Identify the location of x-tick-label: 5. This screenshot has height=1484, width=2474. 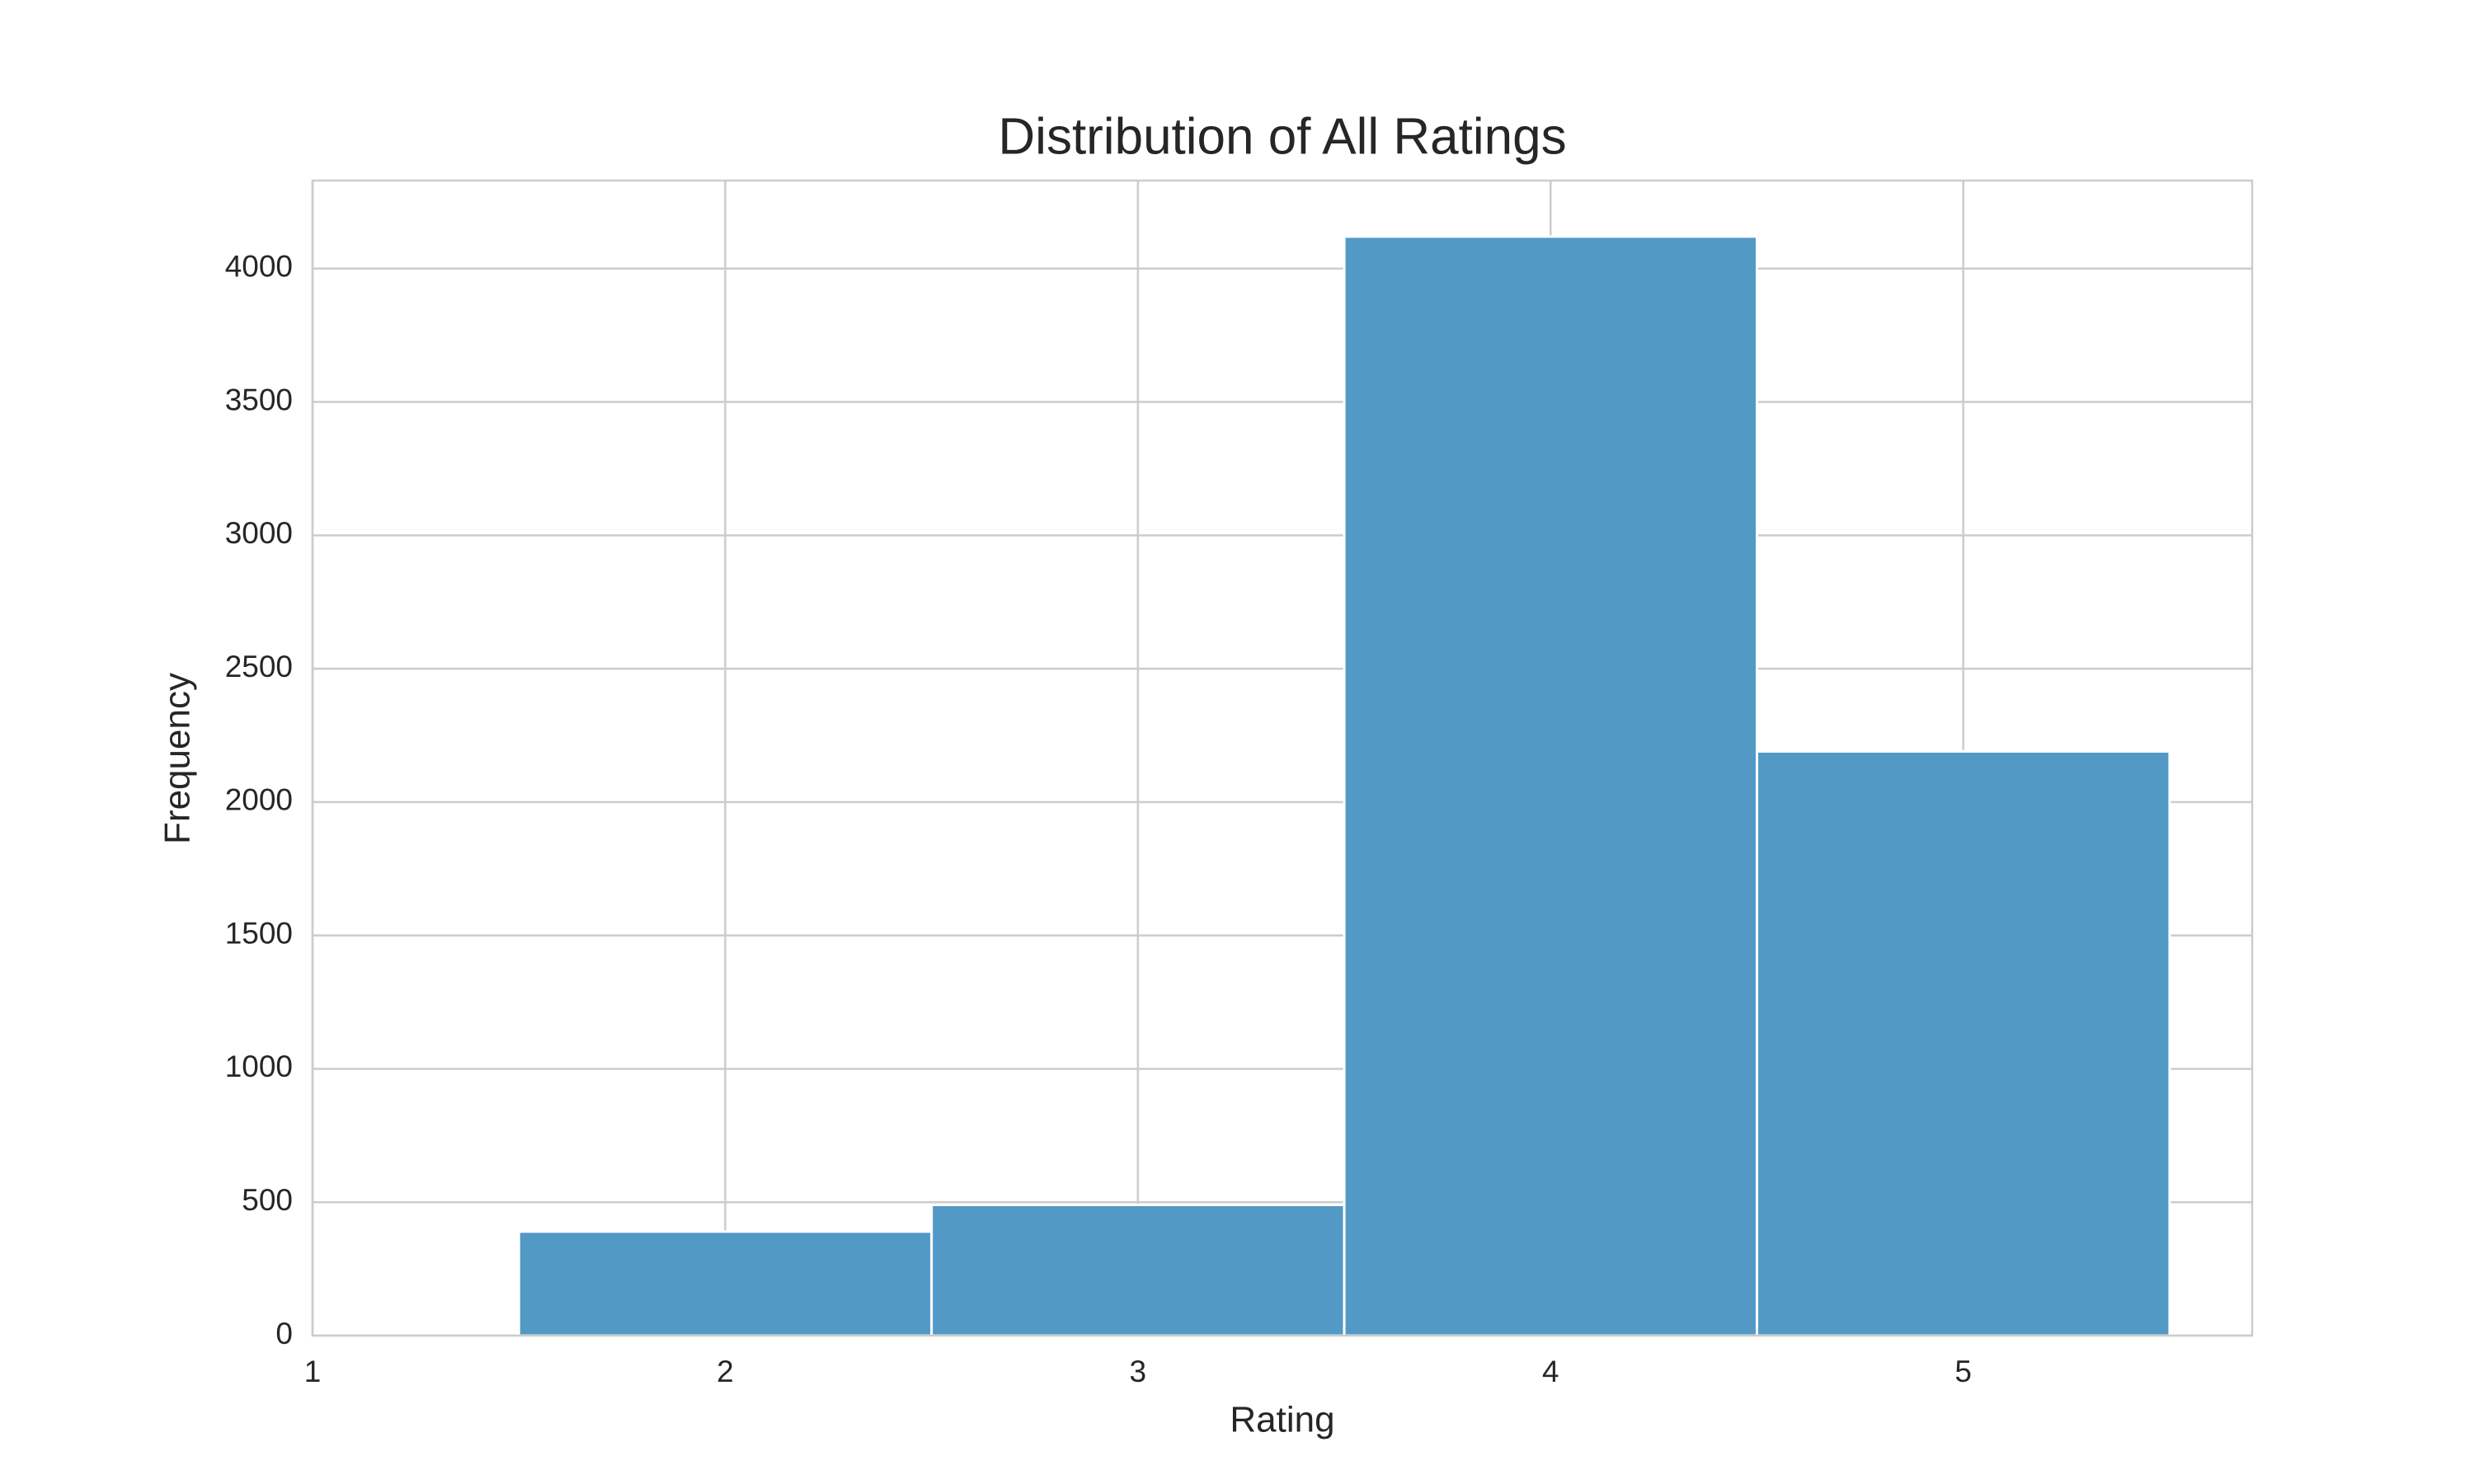
(1963, 1371).